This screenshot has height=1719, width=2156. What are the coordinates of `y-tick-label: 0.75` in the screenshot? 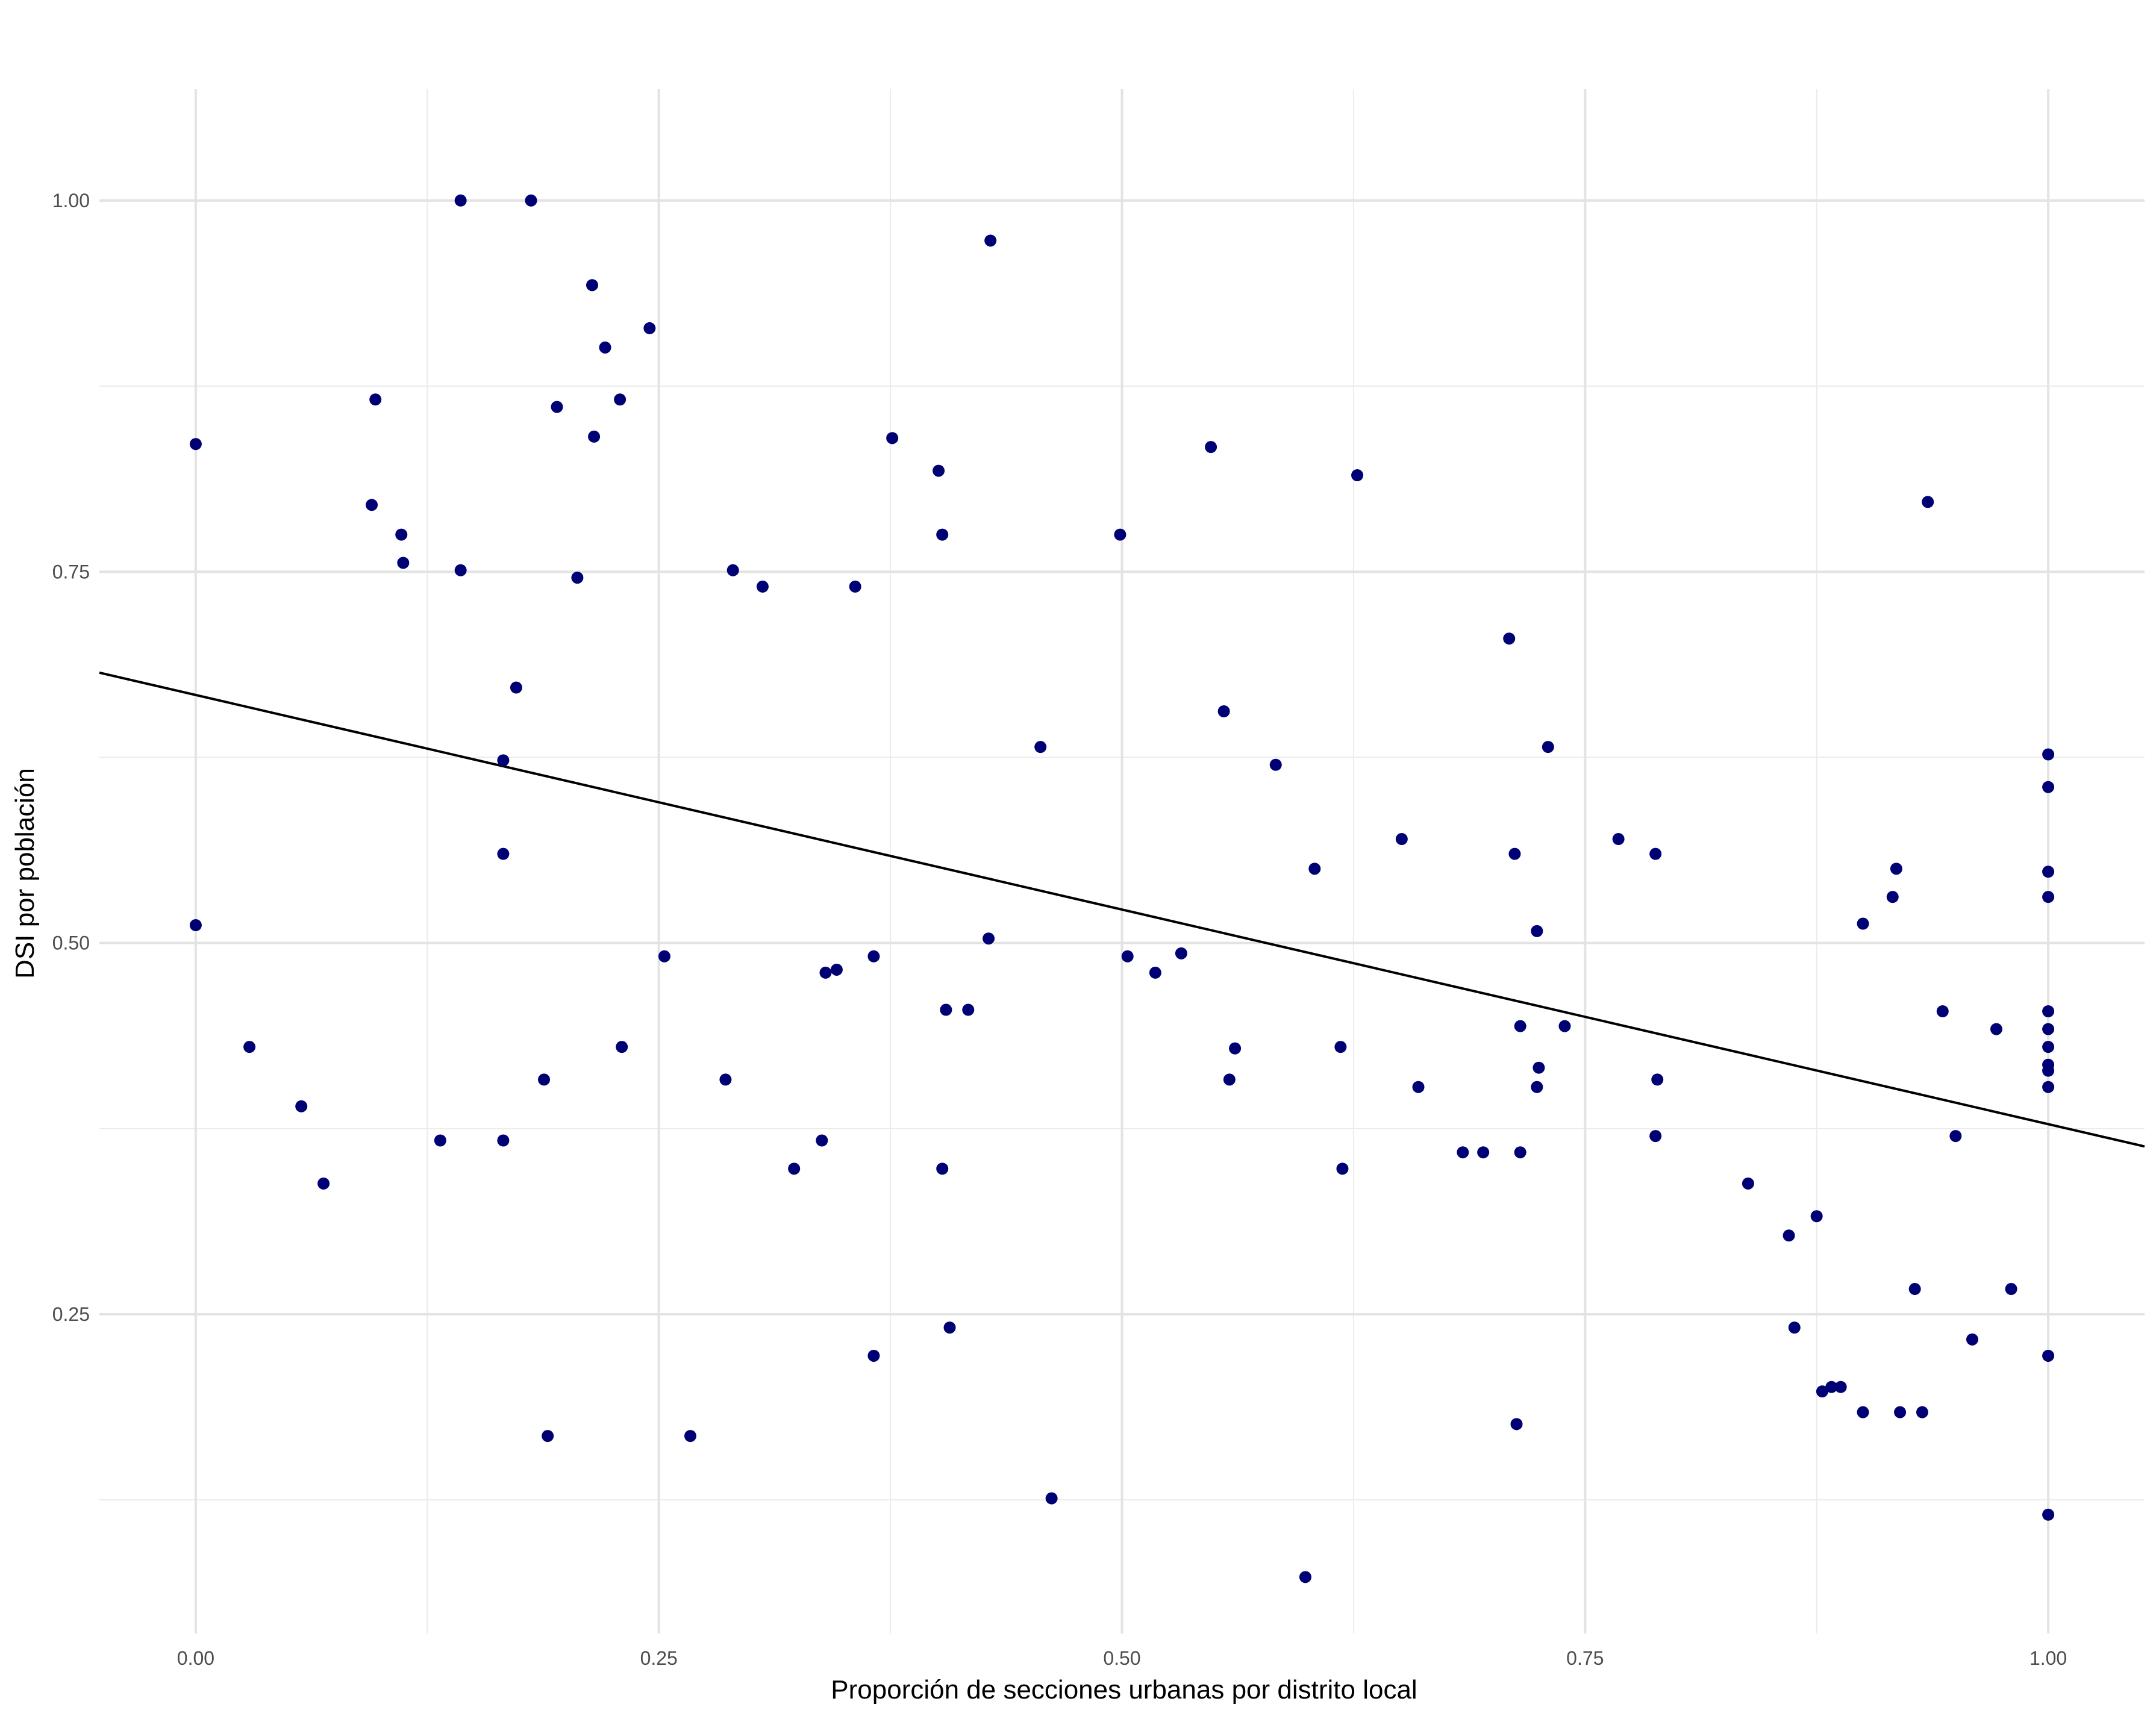 It's located at (71, 571).